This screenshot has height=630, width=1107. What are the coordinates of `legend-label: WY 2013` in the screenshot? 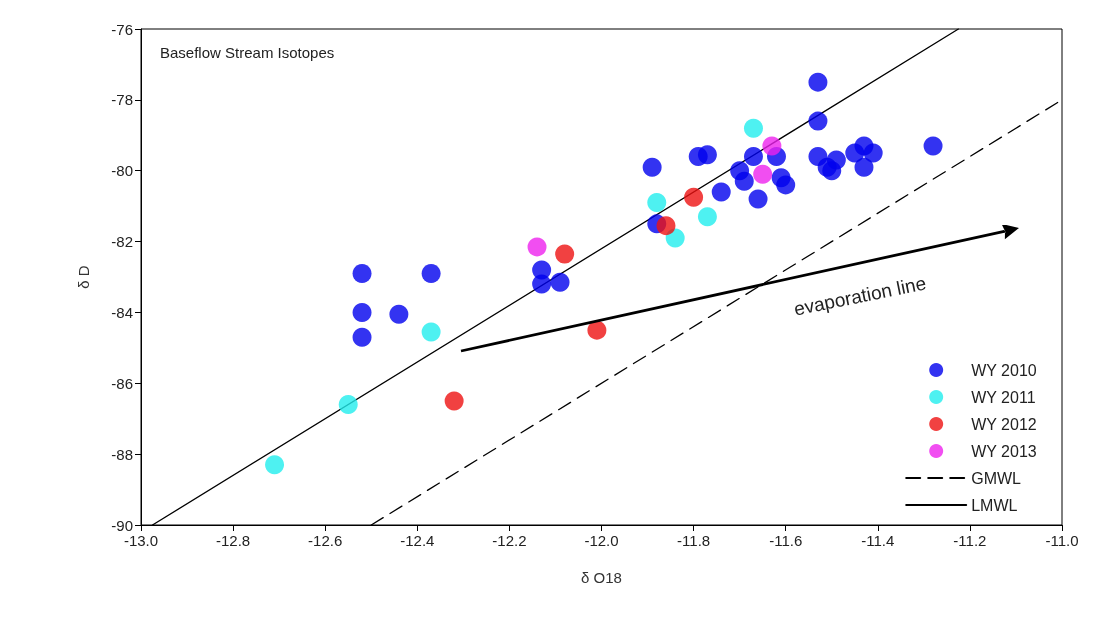 It's located at (1004, 451).